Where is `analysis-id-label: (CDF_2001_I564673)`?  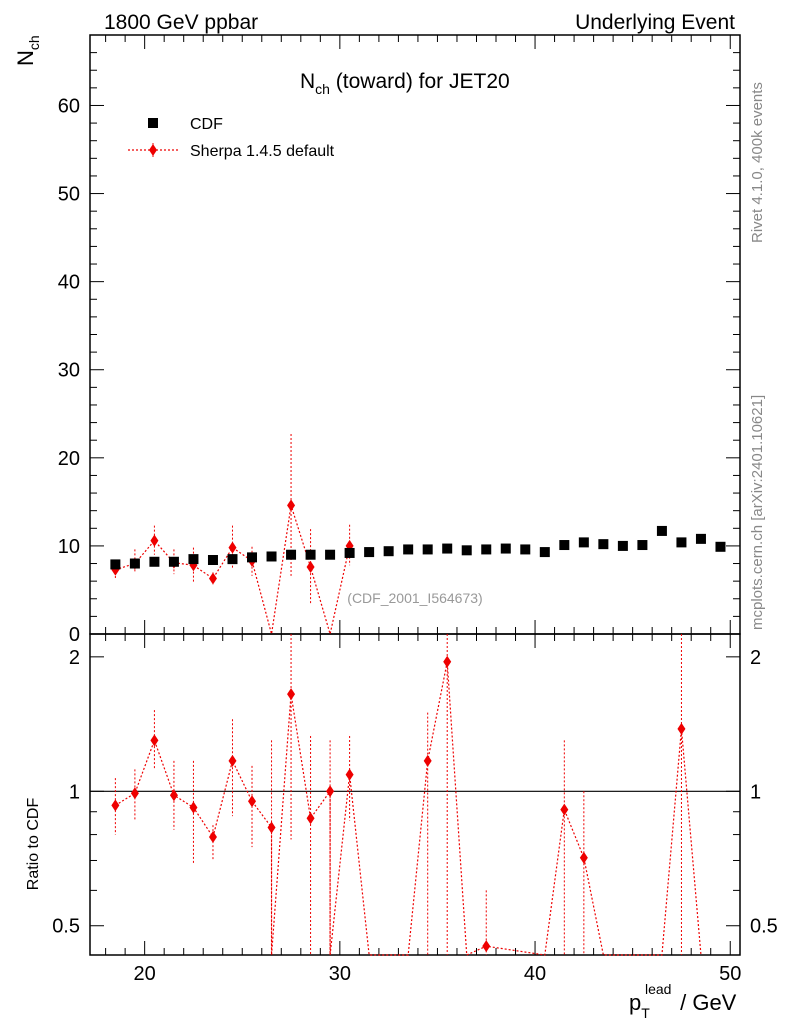
analysis-id-label: (CDF_2001_I564673) is located at coordinates (414, 598).